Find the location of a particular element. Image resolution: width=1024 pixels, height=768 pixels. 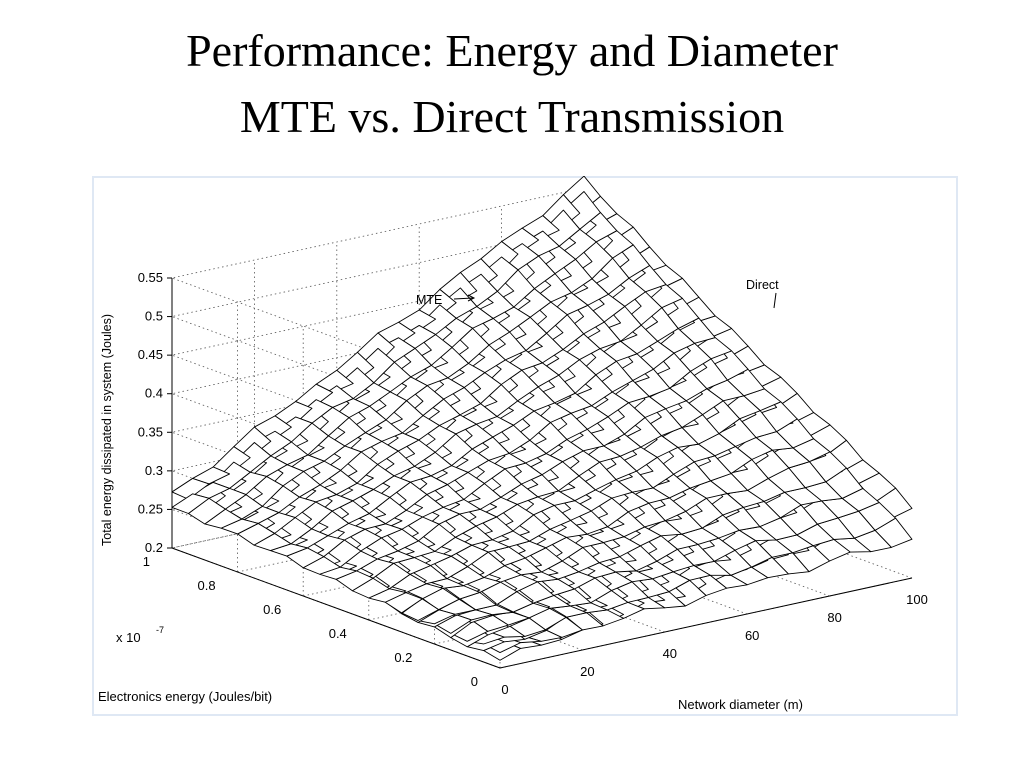

slide-title-line-2: MTE vs. Direct Transmission is located at coordinates (512, 116).